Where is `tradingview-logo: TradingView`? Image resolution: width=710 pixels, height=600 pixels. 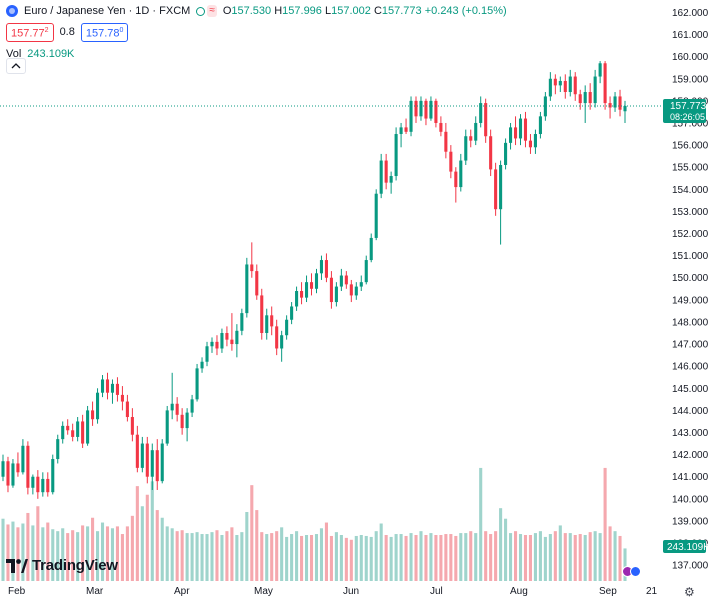 tradingview-logo: TradingView is located at coordinates (62, 565).